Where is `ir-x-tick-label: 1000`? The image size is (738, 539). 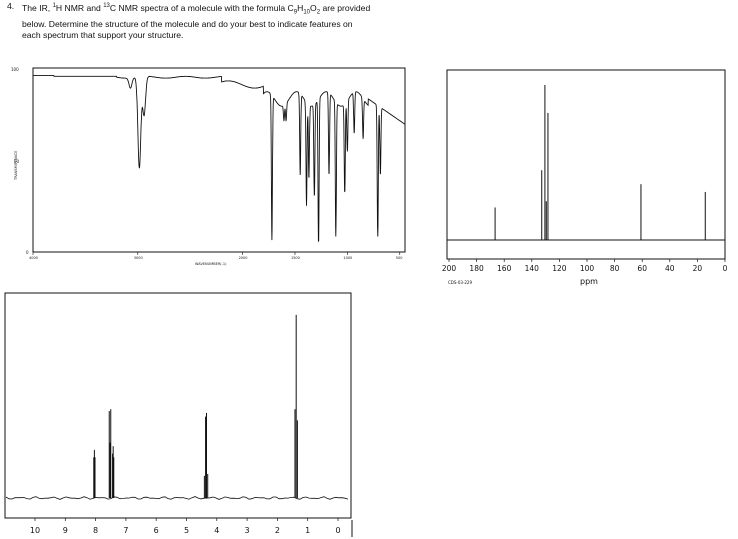
ir-x-tick-label: 1000 is located at coordinates (347, 258).